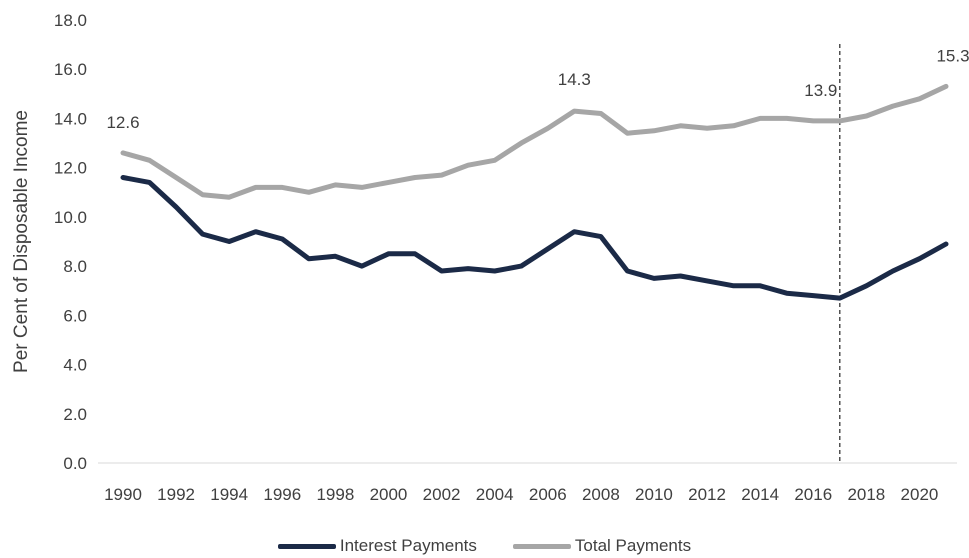  Describe the element at coordinates (70, 242) in the screenshot. I see `y-axis-ticks: 0.0 2.0 4.0 6.0 8.0 10.0 12.0 14.0 16.0 18.0` at that location.